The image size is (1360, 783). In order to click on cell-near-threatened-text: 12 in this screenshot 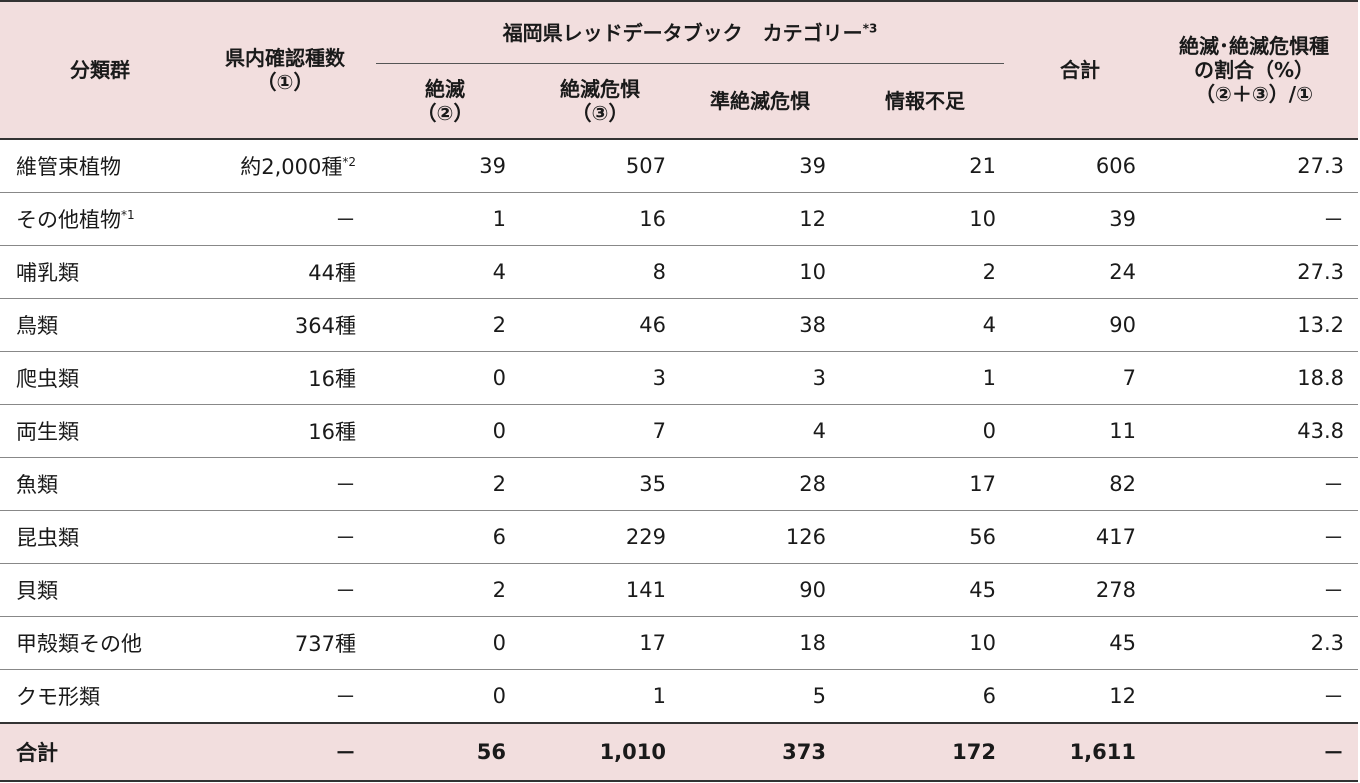, I will do `click(812, 219)`.